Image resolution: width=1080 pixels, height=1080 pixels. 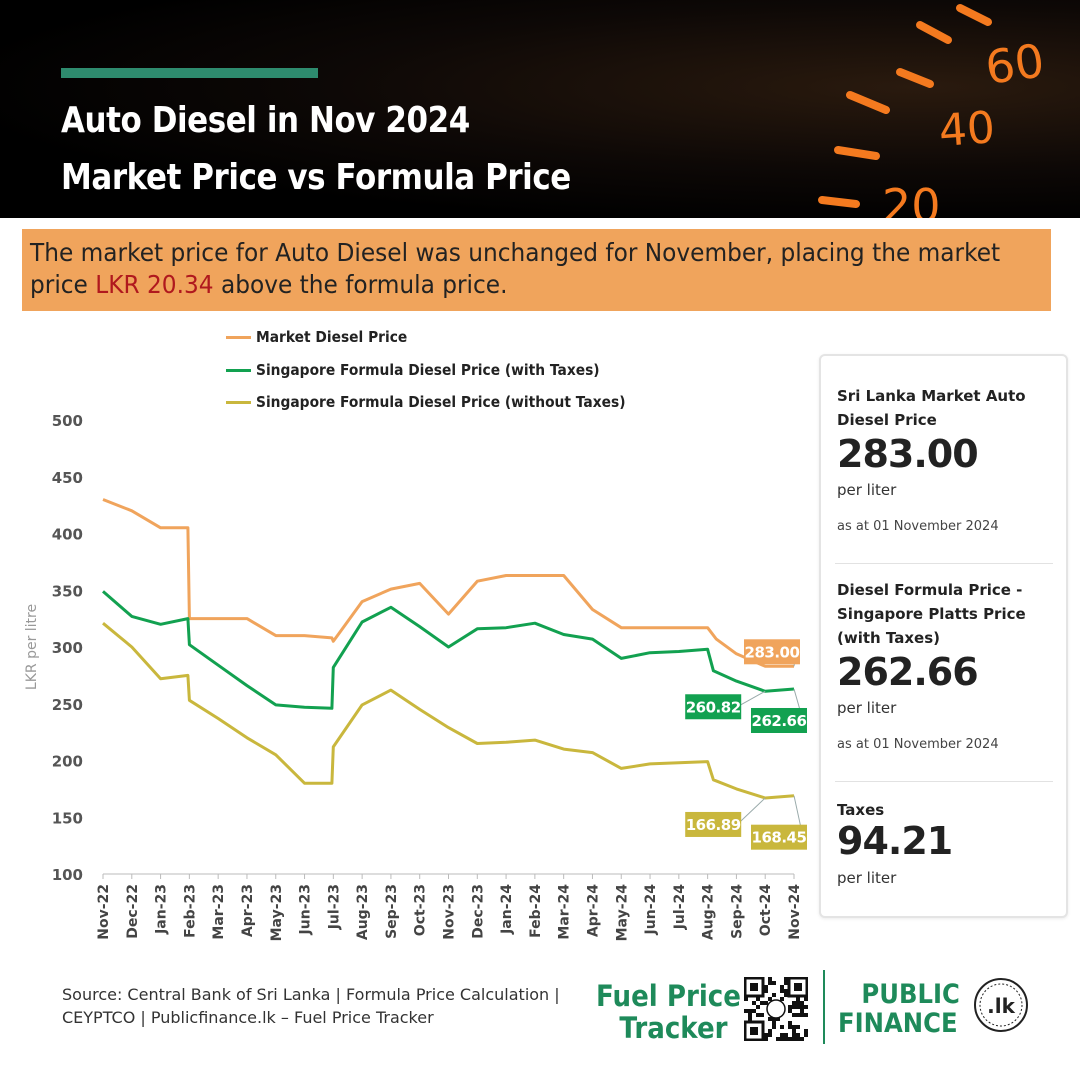 I want to click on stat-formula-unit: per liter, so click(x=867, y=708).